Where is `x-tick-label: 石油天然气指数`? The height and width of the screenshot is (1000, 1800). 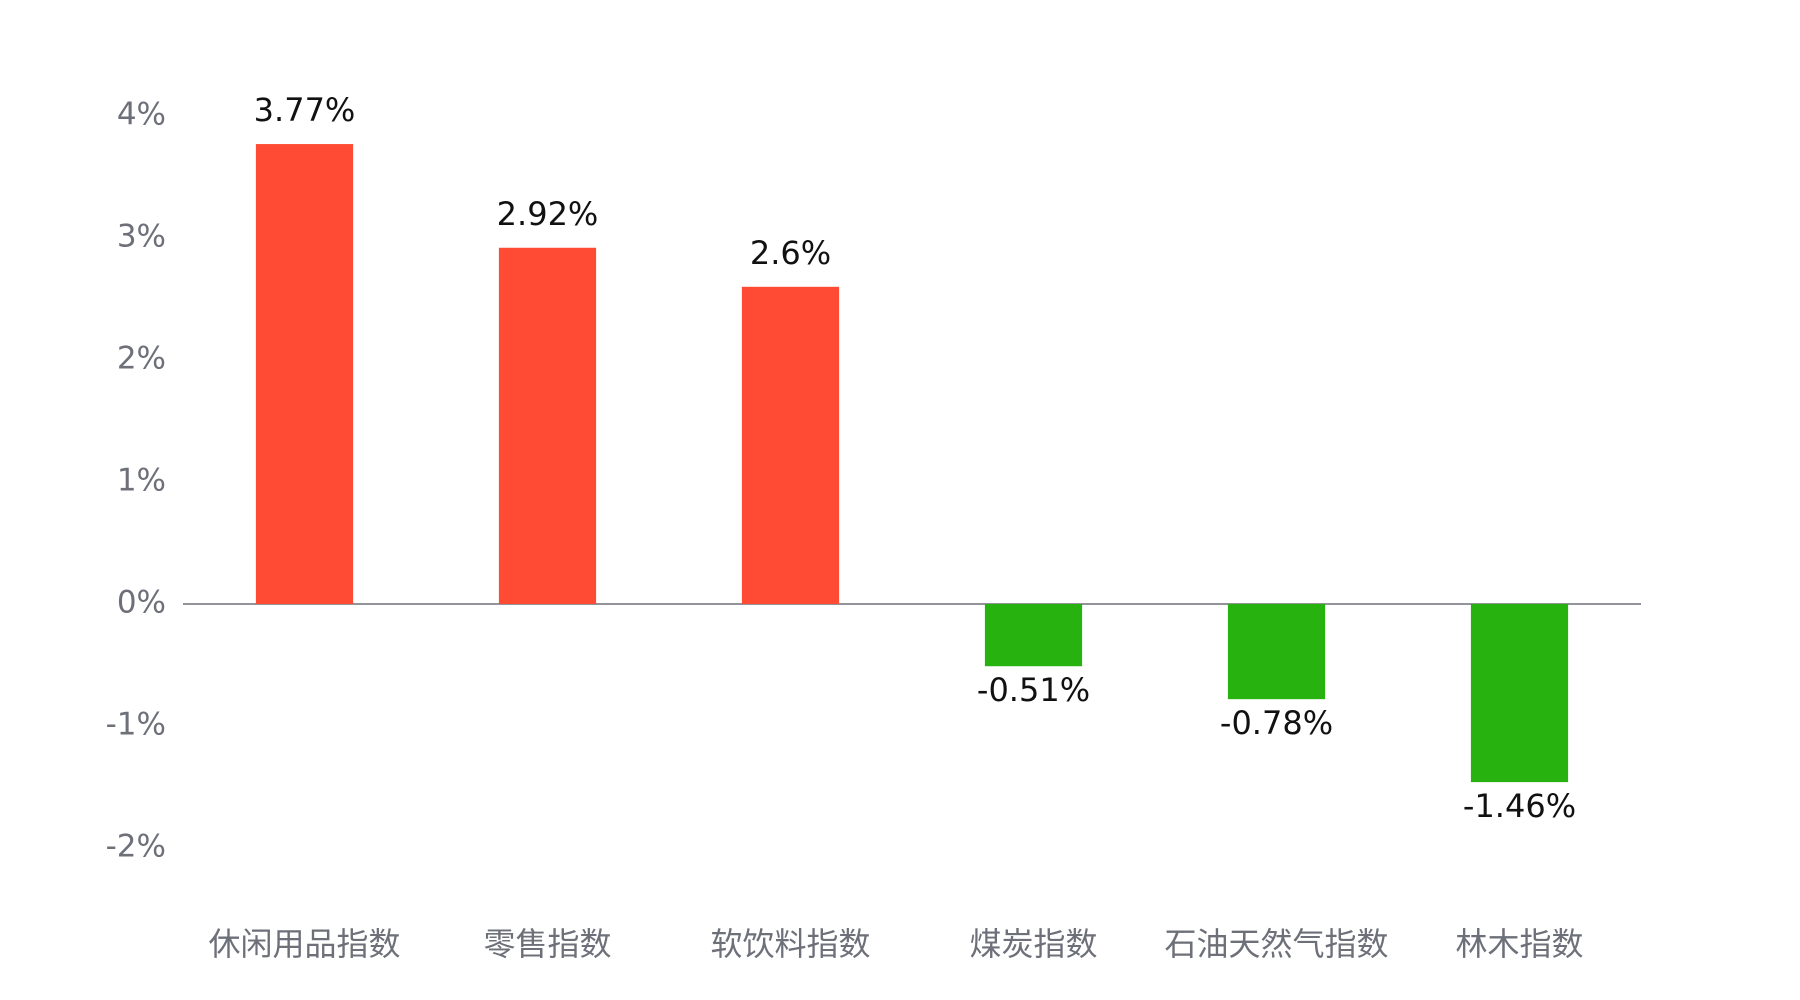 x-tick-label: 石油天然气指数 is located at coordinates (1276, 944).